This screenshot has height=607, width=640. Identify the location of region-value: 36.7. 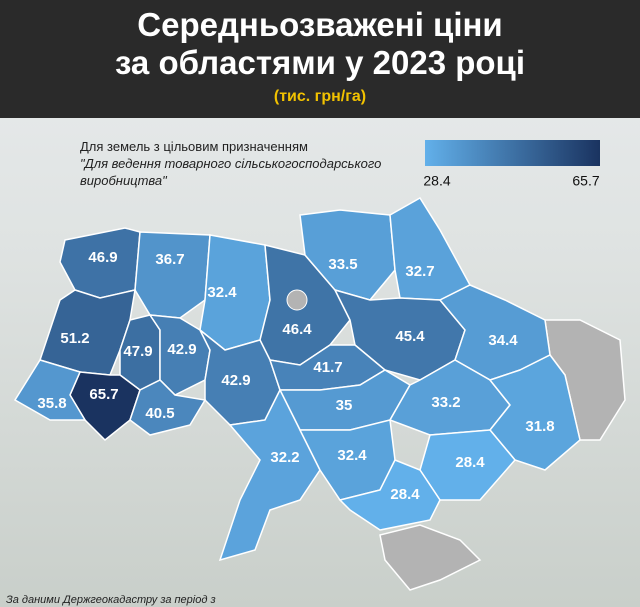
(169, 259).